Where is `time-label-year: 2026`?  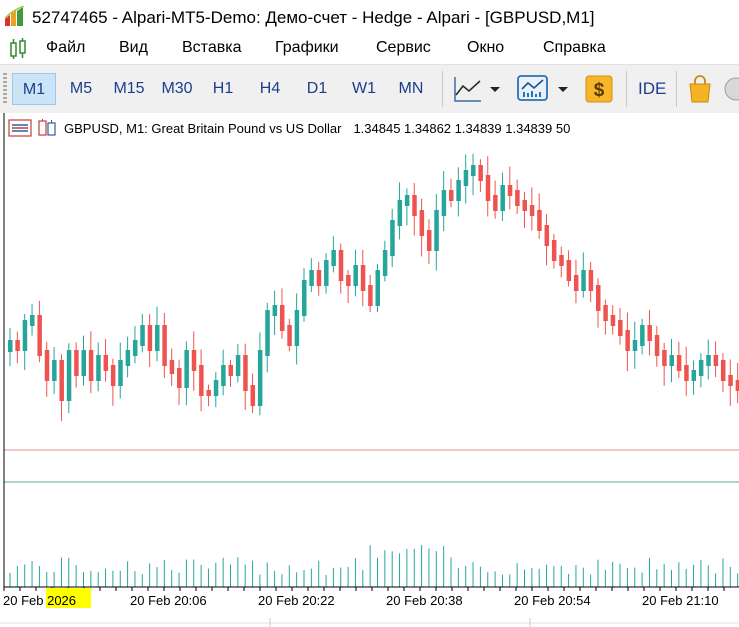
time-label-year: 2026 is located at coordinates (61, 600).